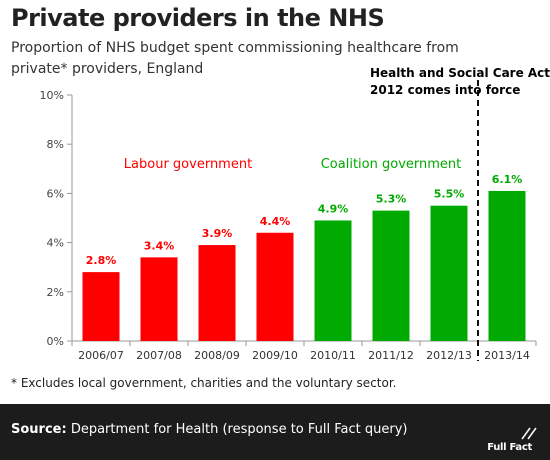  I want to click on x-tick-label: 2007/08, so click(159, 355).